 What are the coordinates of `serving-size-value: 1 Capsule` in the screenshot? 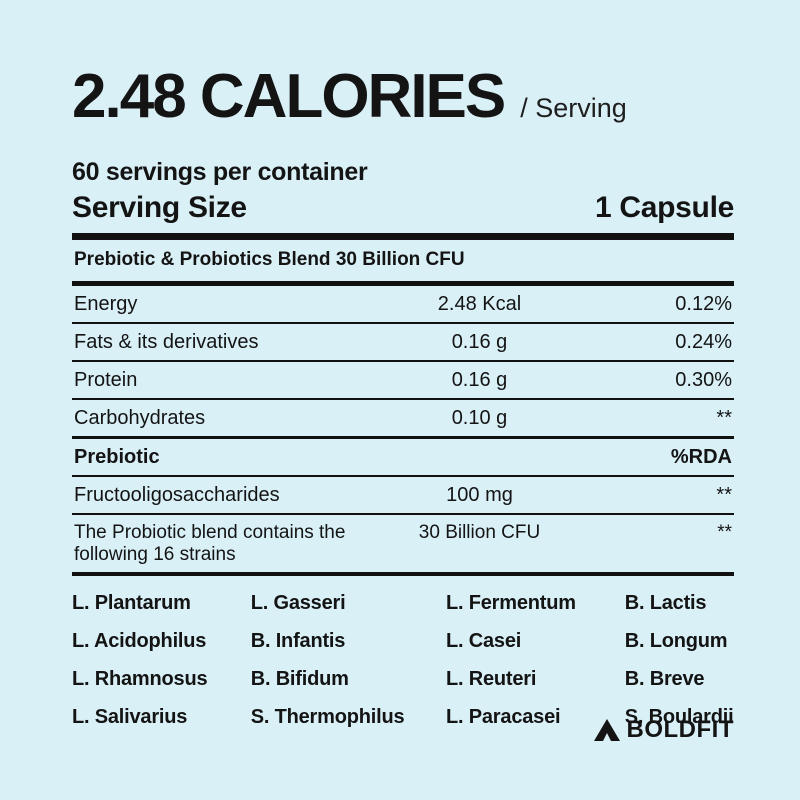 It's located at (664, 207).